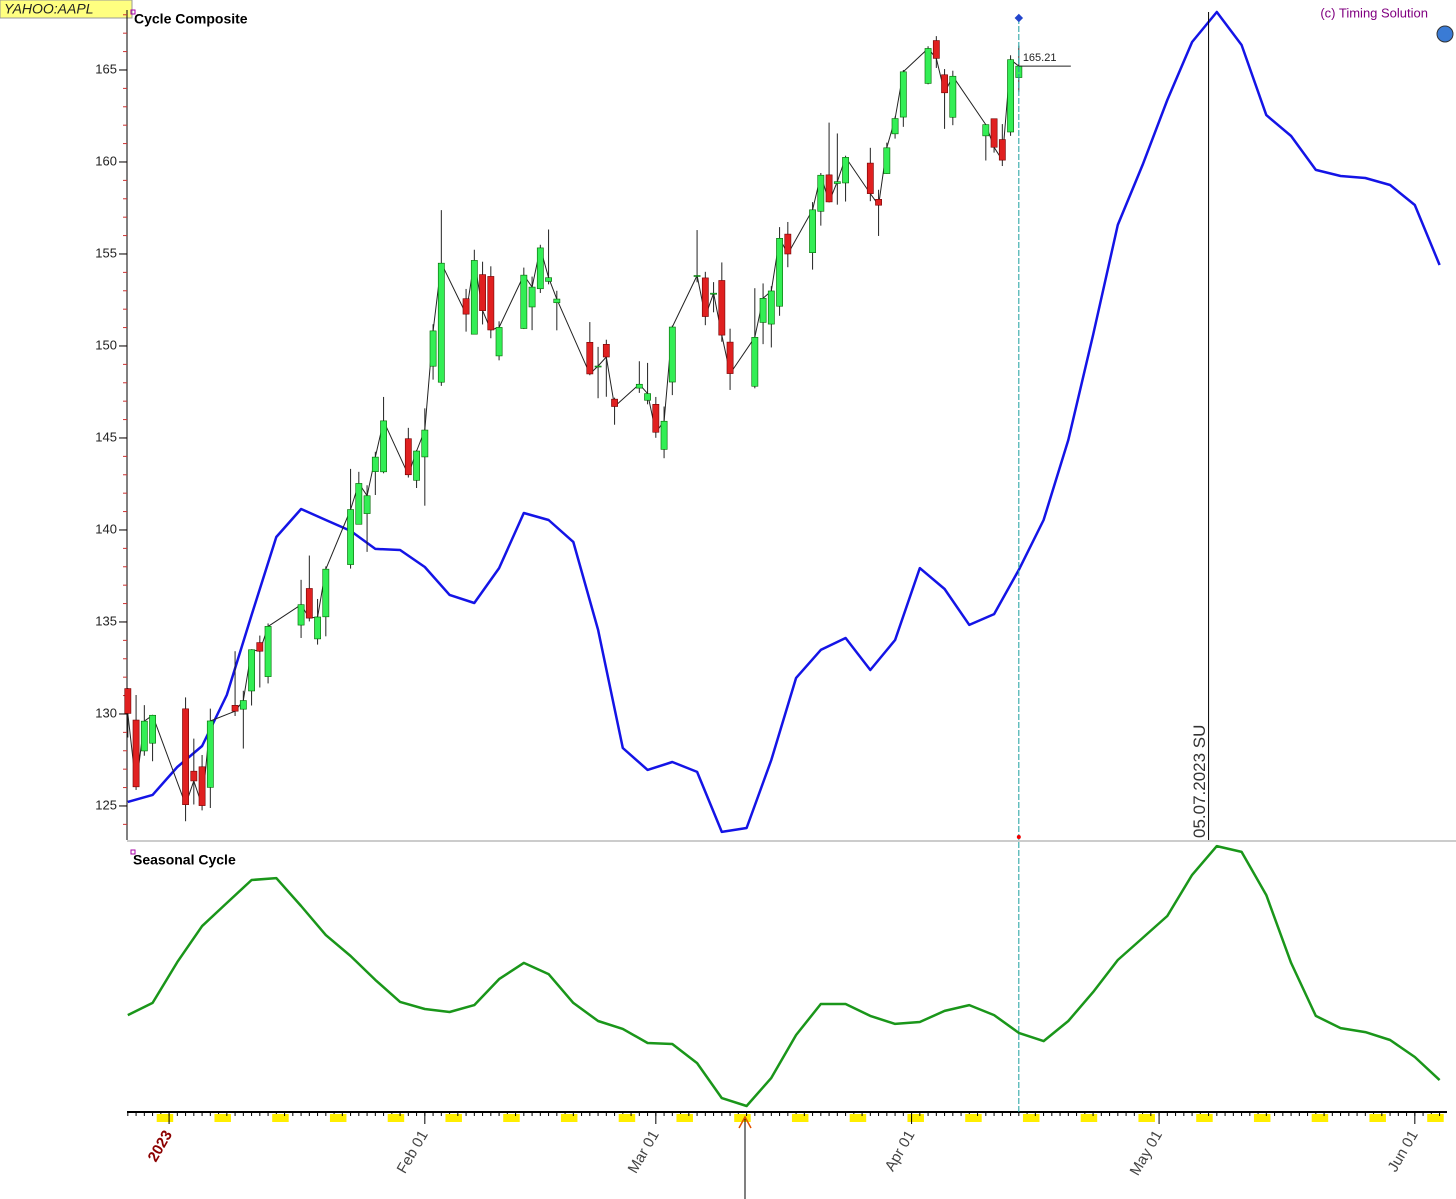  I want to click on y-tick-label: 130, so click(106, 712).